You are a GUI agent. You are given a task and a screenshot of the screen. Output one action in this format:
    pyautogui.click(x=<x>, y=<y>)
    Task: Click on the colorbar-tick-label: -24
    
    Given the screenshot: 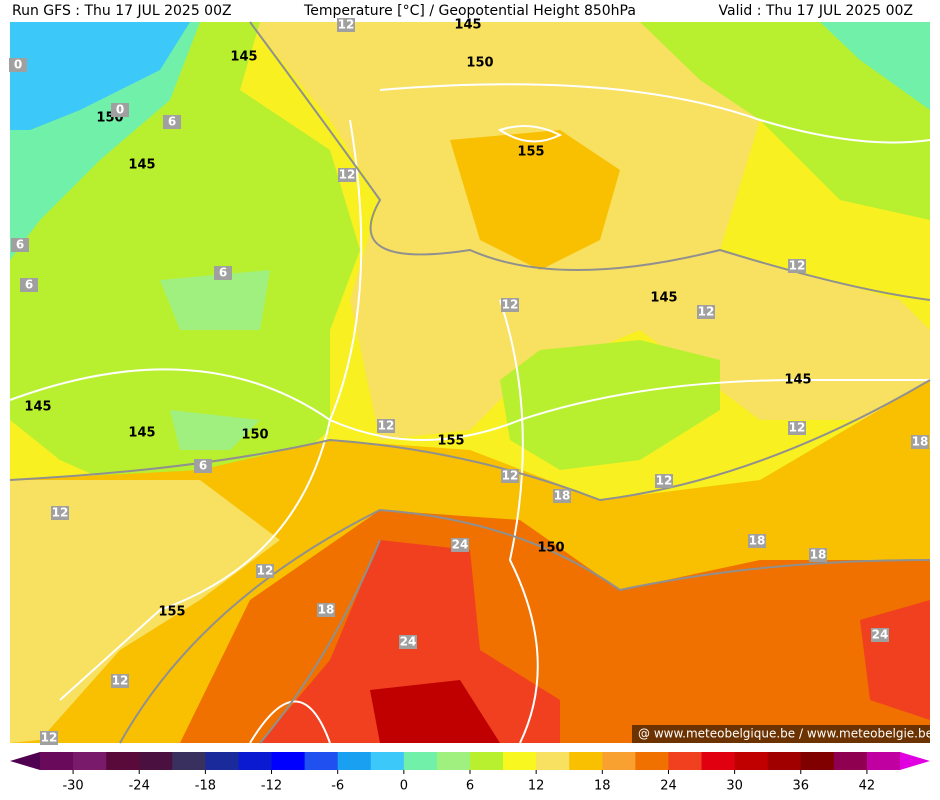 What is the action you would take?
    pyautogui.click(x=139, y=786)
    